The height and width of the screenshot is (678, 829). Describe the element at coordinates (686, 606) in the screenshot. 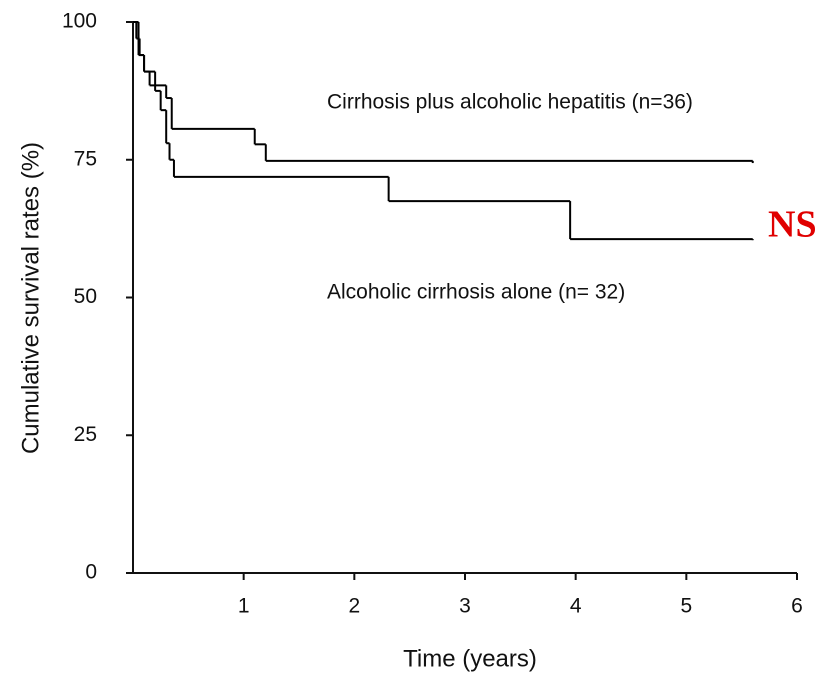

I see `x-tick-label: 5` at that location.